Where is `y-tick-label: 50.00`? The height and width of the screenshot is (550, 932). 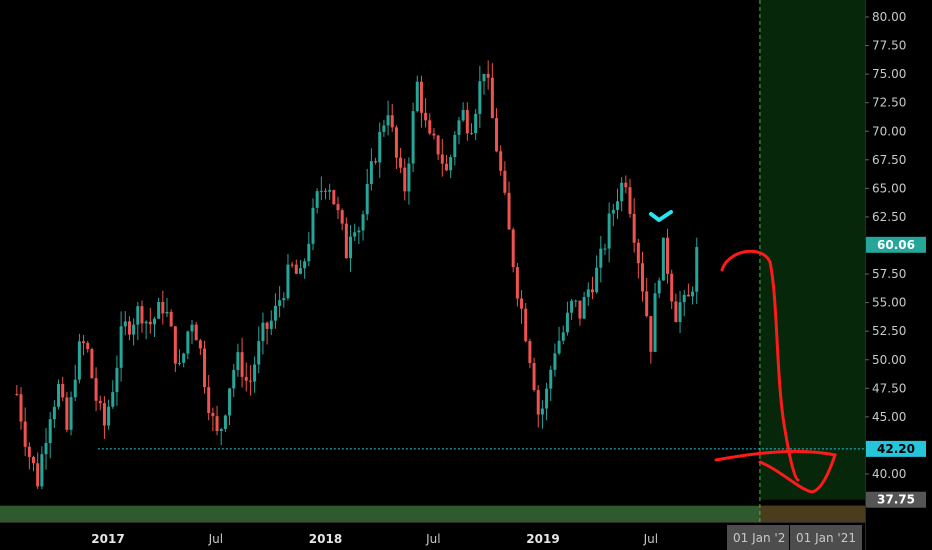 y-tick-label: 50.00 is located at coordinates (889, 360).